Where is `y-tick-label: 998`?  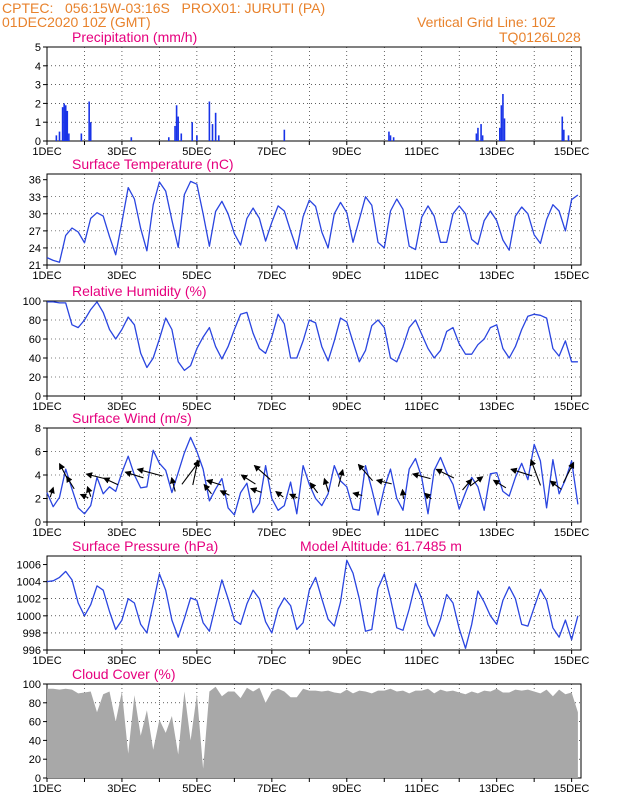
y-tick-label: 998 is located at coordinates (32, 634).